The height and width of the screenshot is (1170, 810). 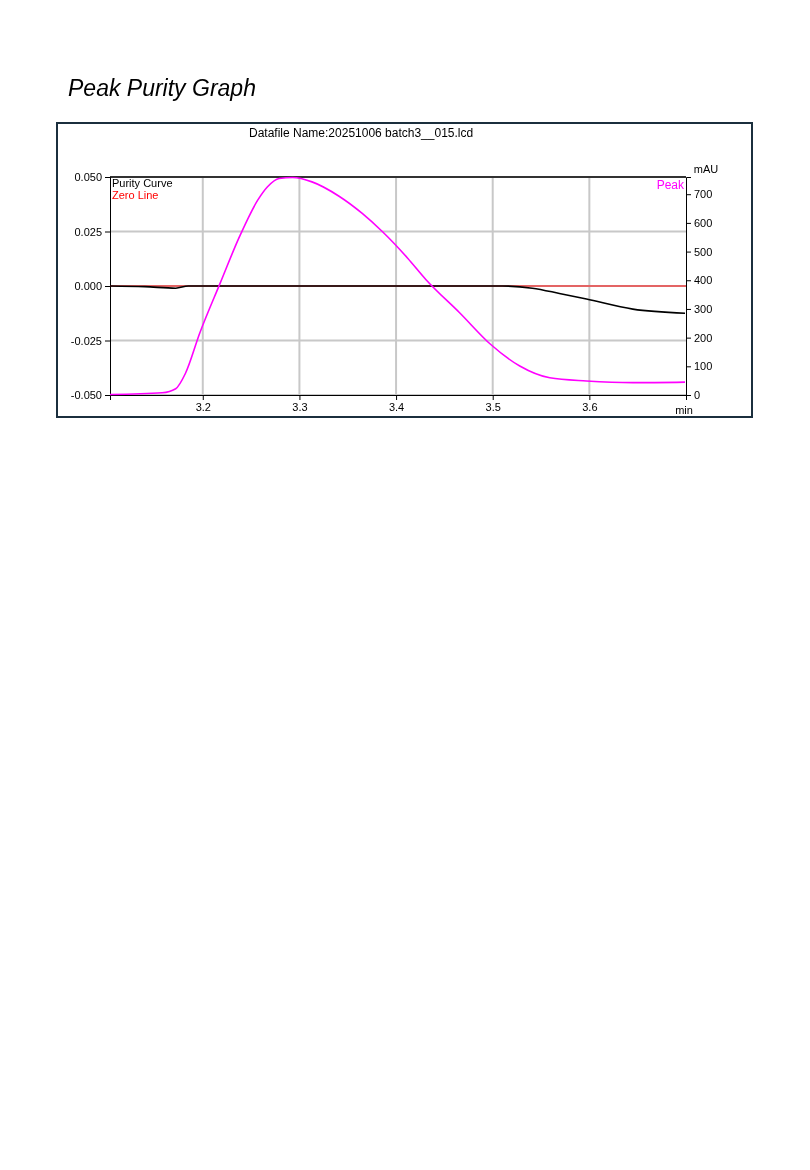 I want to click on y2-tick-label: 500, so click(x=703, y=251).